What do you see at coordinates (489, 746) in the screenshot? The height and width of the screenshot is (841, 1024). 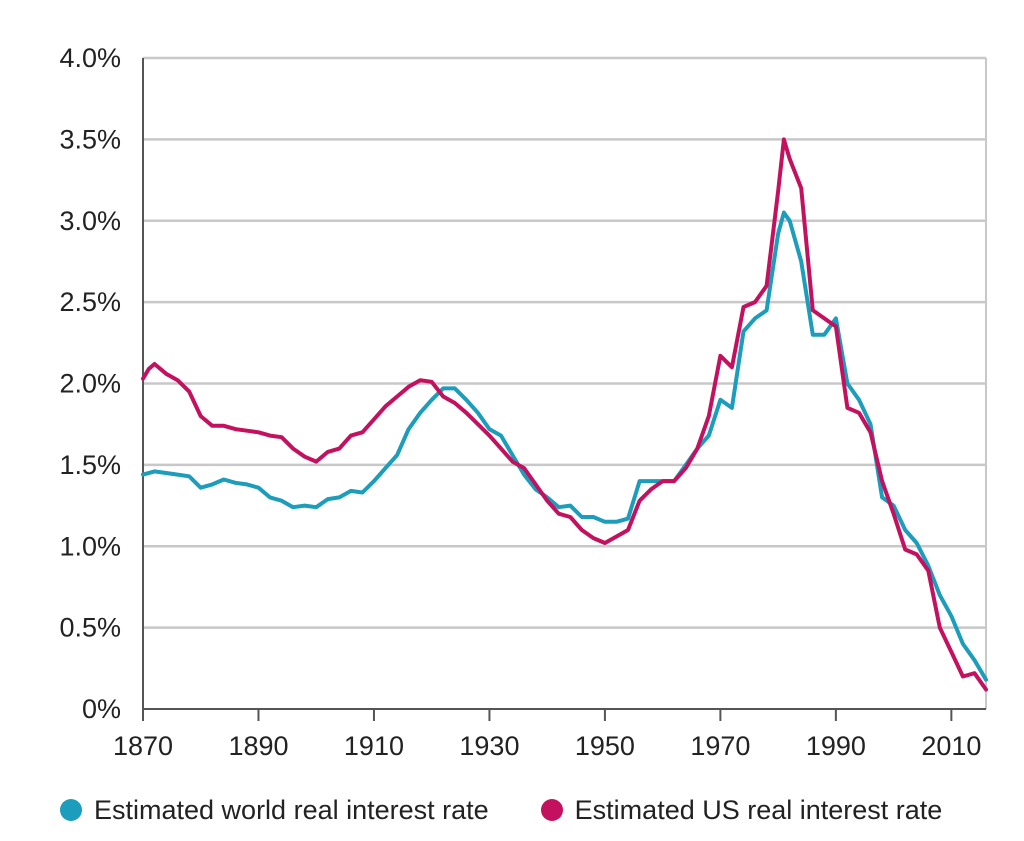 I see `x-tick-label: 1930` at bounding box center [489, 746].